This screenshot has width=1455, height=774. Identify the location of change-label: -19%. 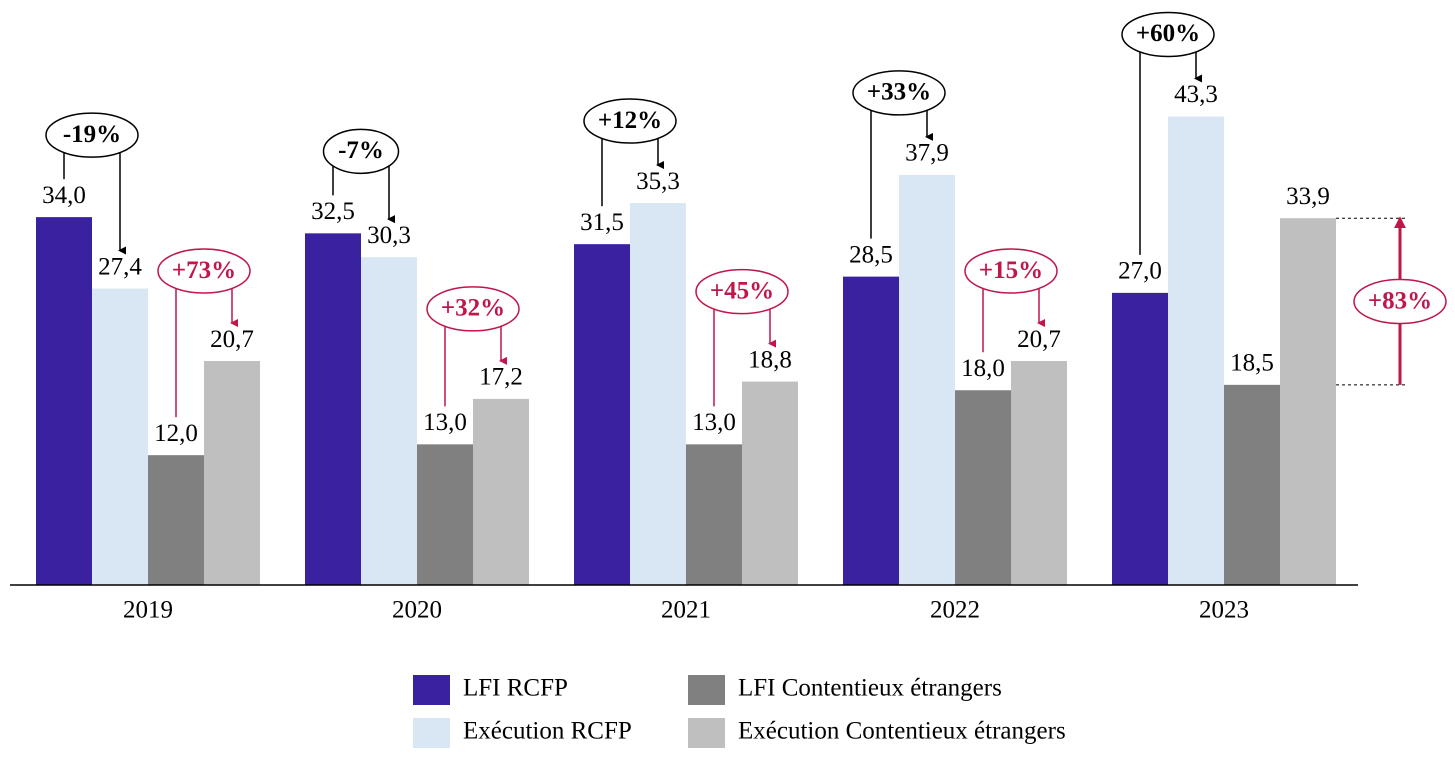
(92, 134).